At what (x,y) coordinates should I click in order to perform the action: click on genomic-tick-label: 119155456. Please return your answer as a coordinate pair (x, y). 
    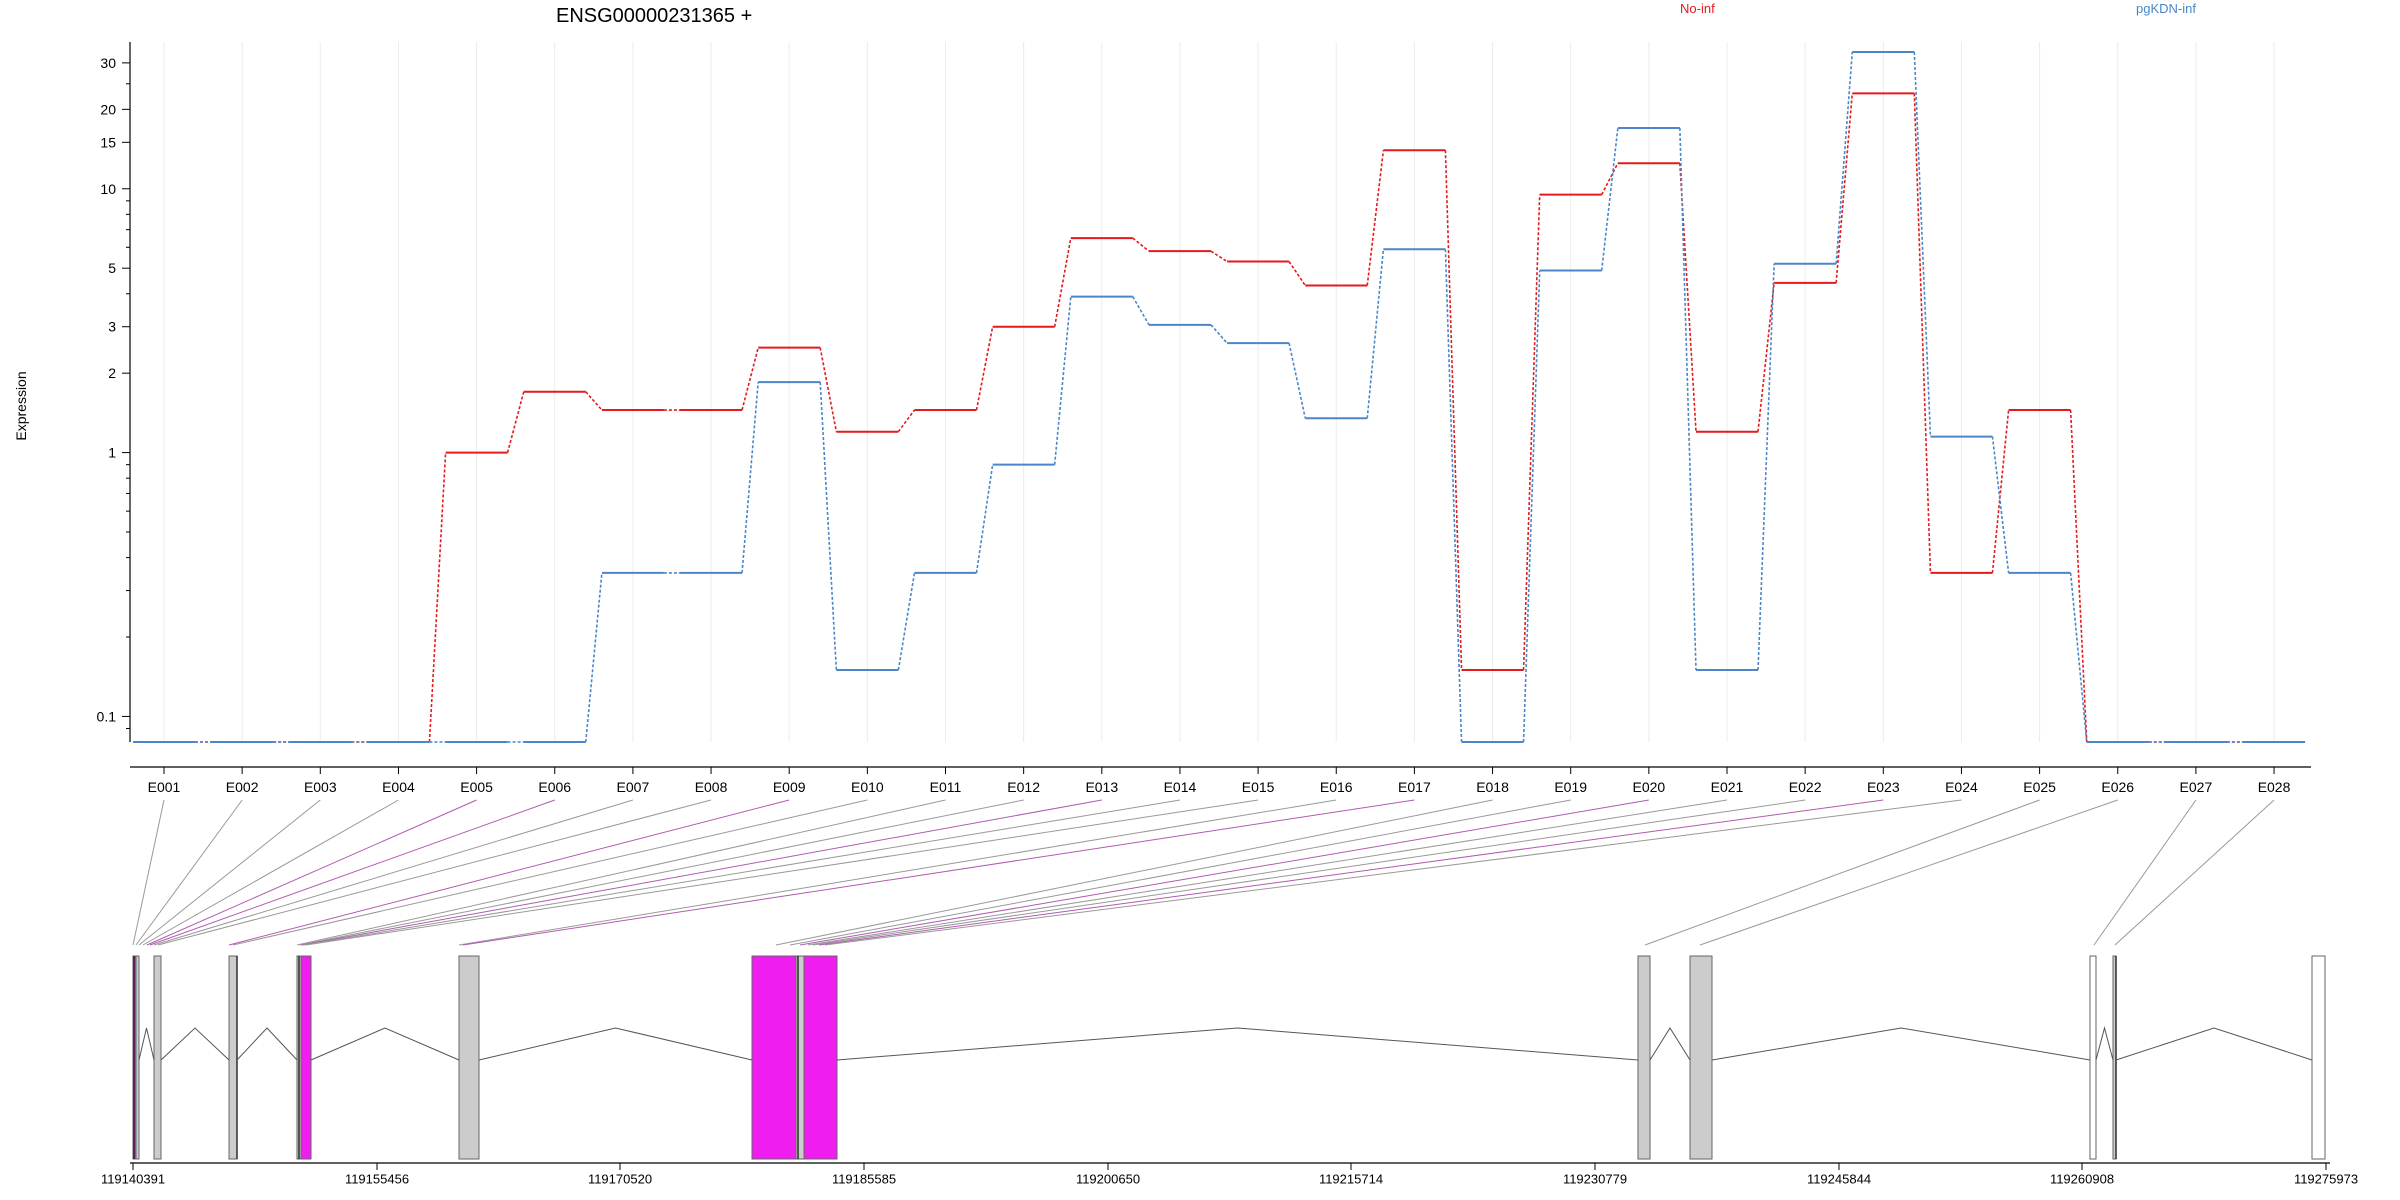
    Looking at the image, I should click on (377, 1179).